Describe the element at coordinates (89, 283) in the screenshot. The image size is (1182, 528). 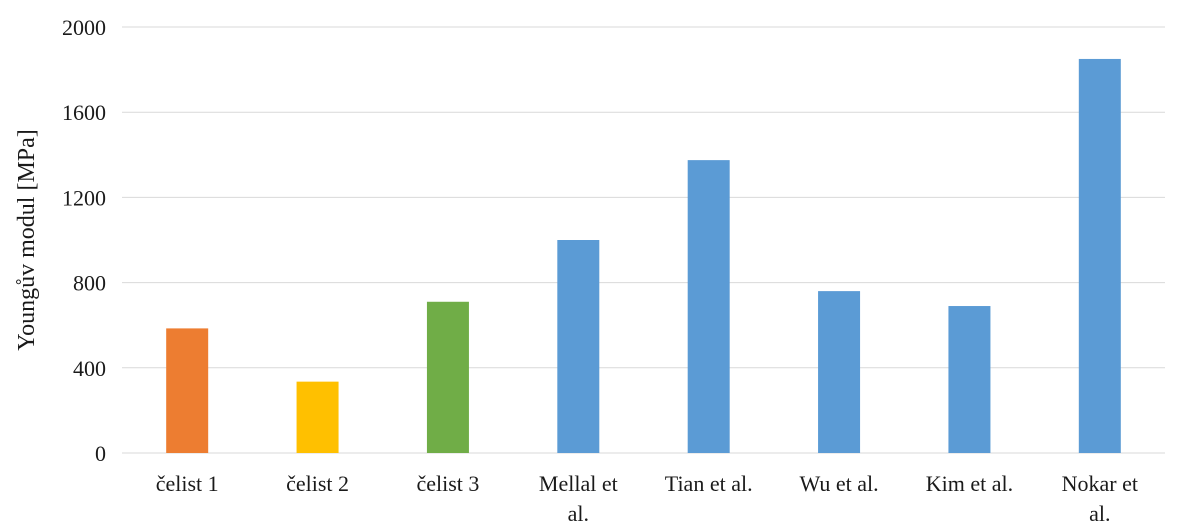
I see `y-tick-label: 800` at that location.